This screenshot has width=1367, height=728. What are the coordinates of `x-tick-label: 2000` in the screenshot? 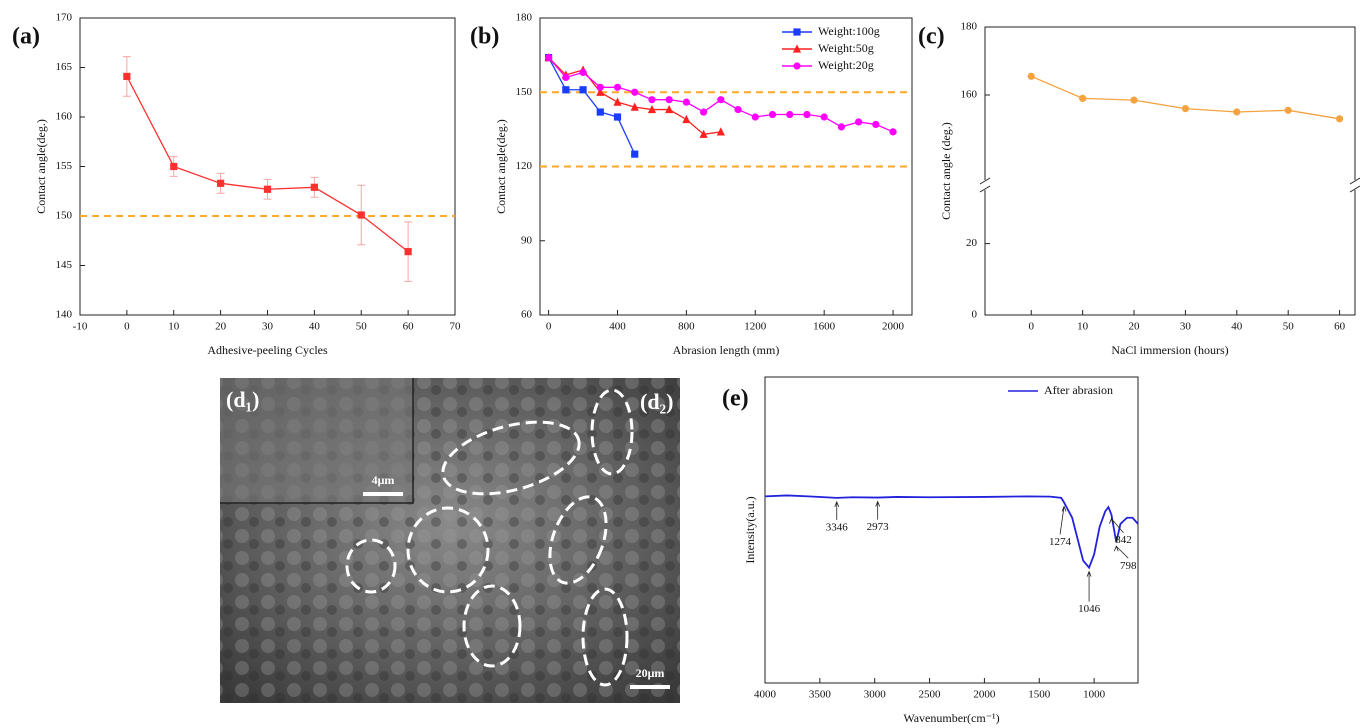 It's located at (984, 695).